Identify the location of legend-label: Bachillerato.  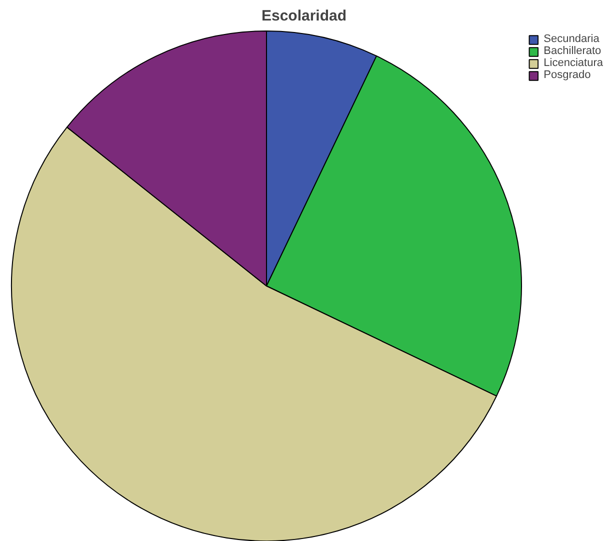
(573, 51).